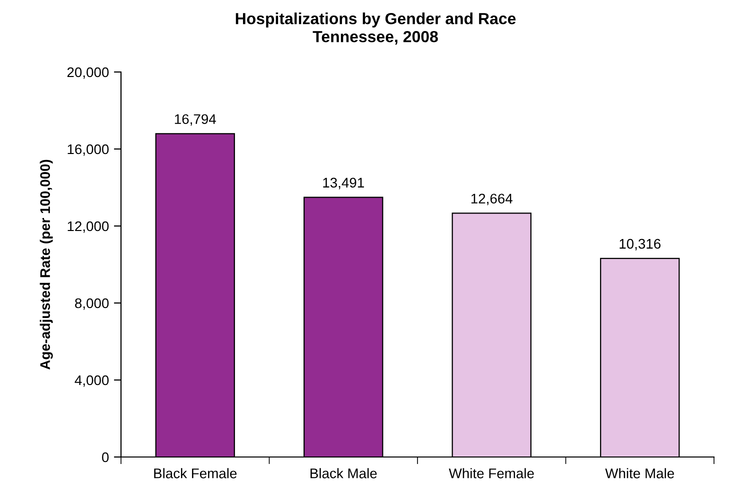 The width and height of the screenshot is (751, 495). I want to click on data-label: 16,794, so click(195, 120).